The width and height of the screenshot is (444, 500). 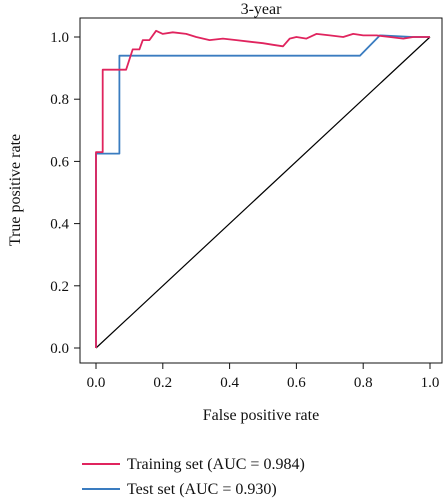 I want to click on x-axis-label: False positive rate, so click(x=261, y=415).